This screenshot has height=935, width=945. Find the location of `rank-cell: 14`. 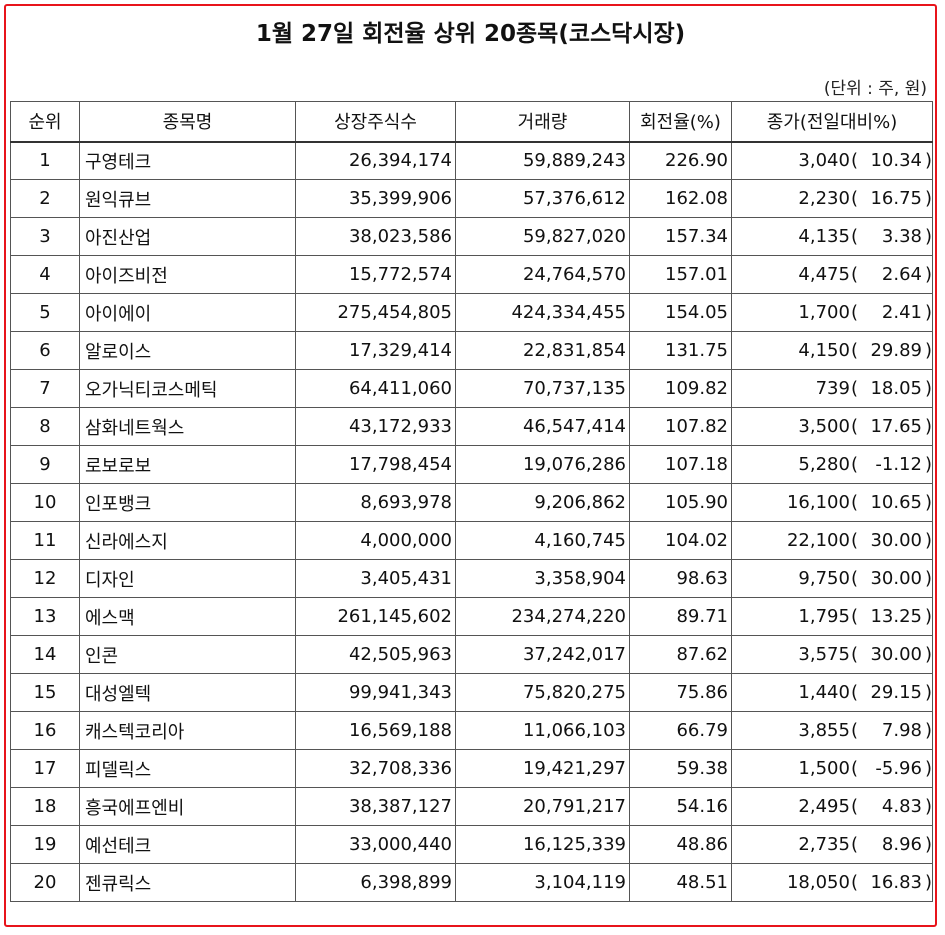

rank-cell: 14 is located at coordinates (45, 654).